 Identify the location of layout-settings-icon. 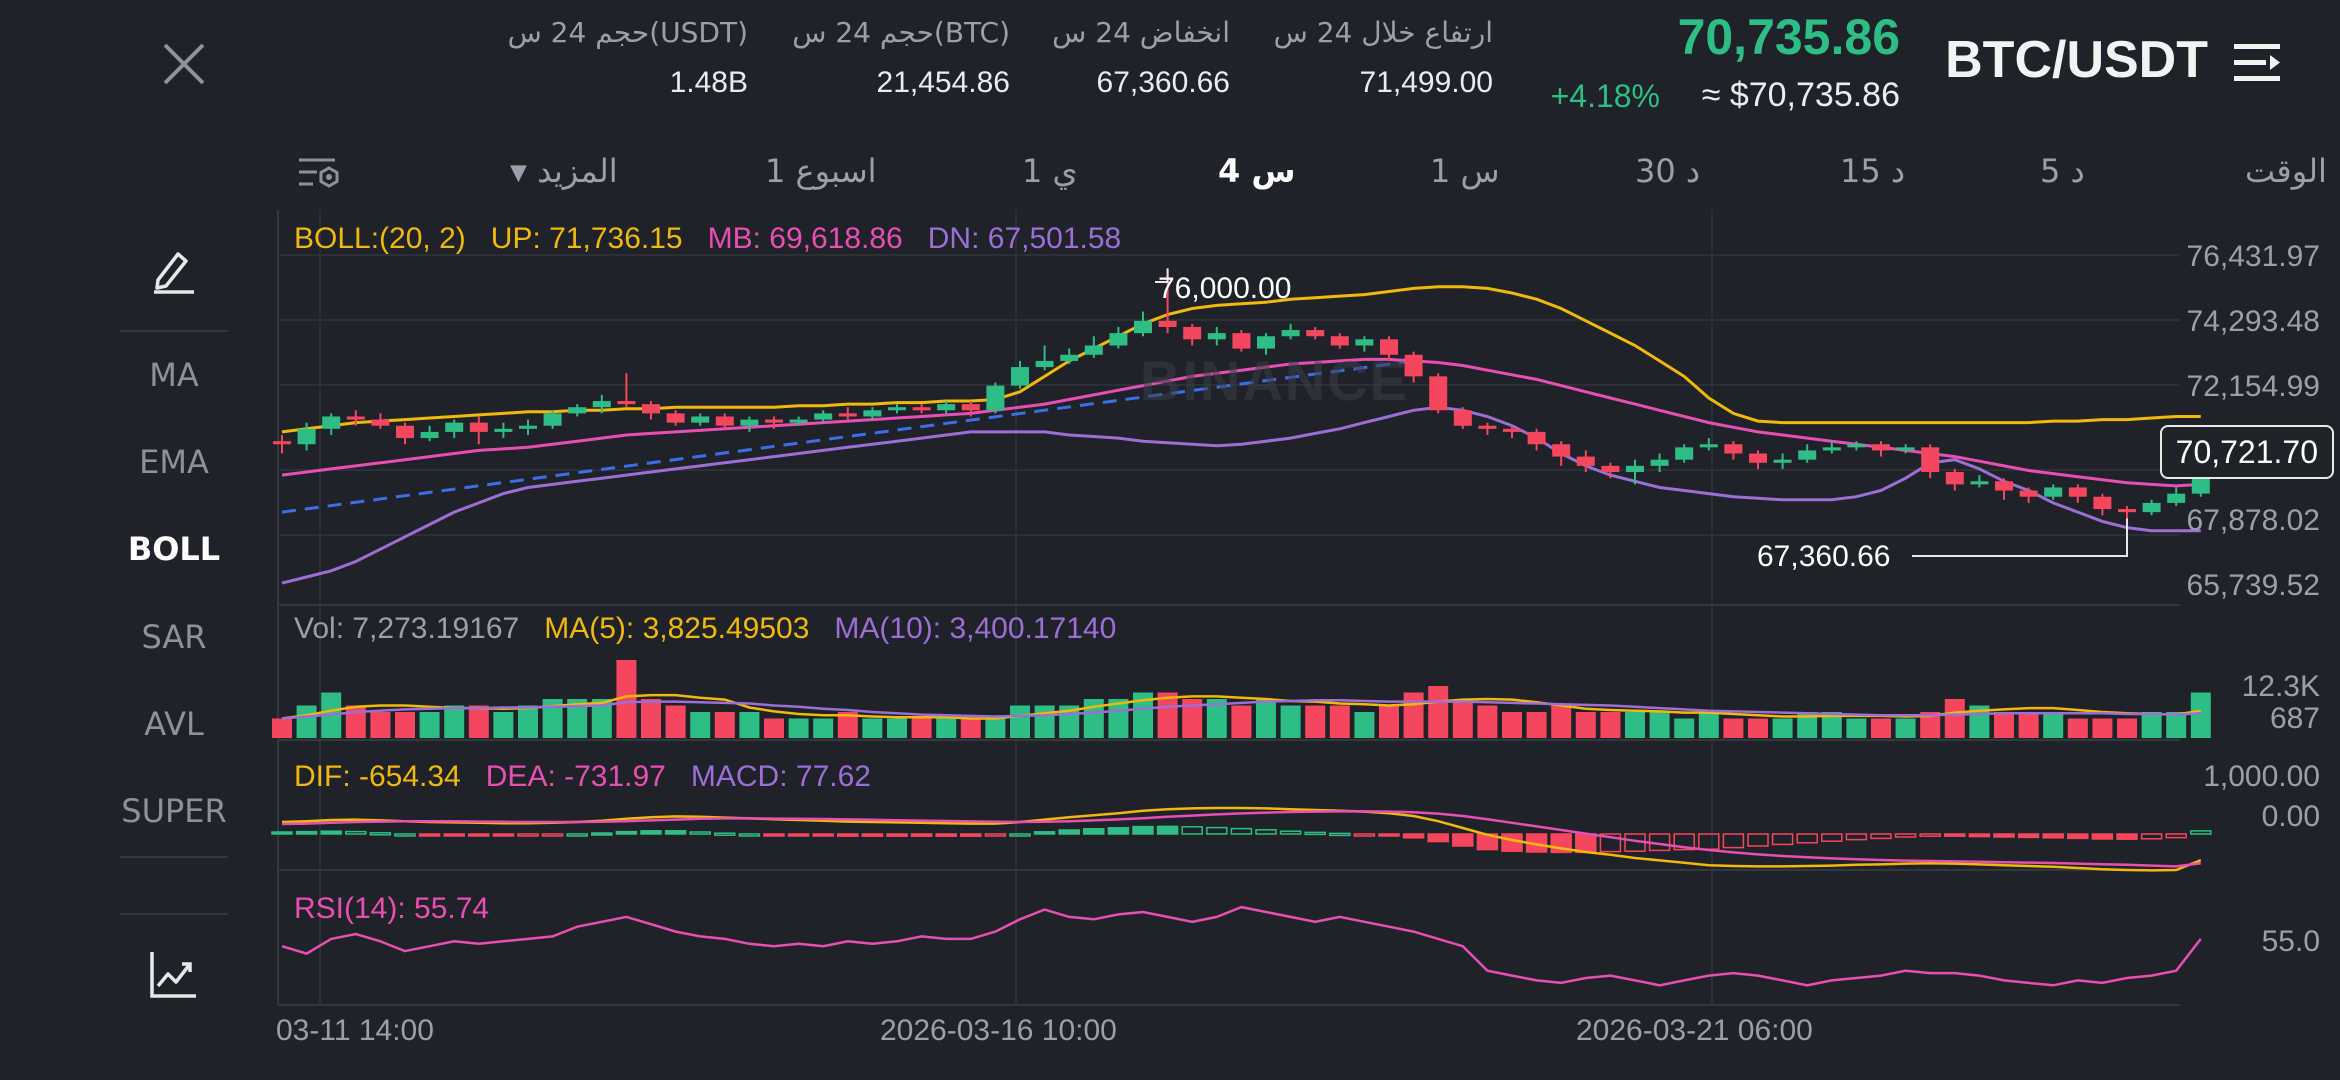
(319, 174).